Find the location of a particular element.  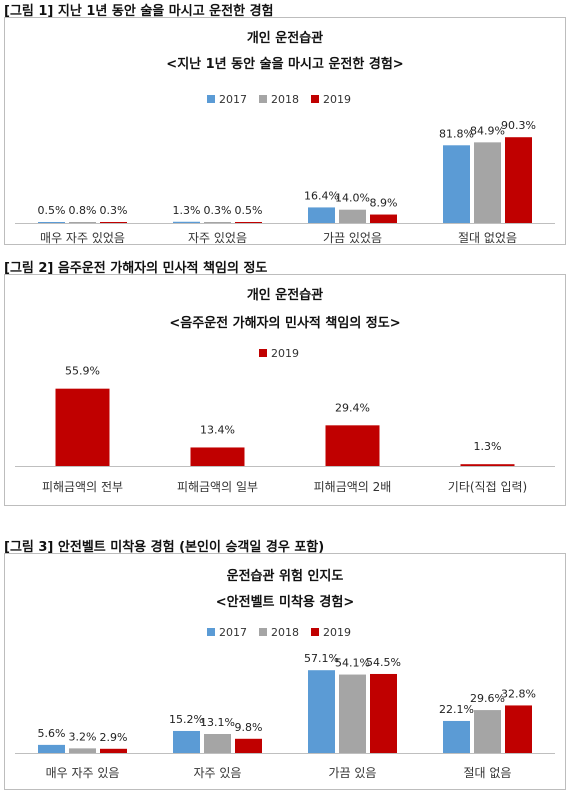

category-label-1: 매우 자주 있었음 is located at coordinates (82, 237).